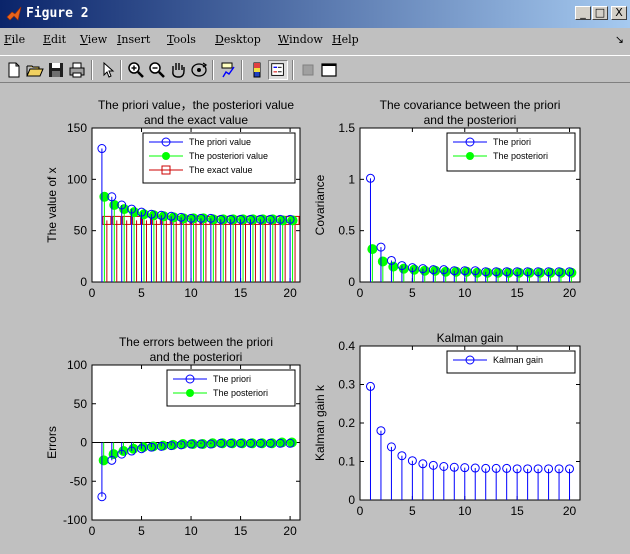 The height and width of the screenshot is (554, 630). Describe the element at coordinates (157, 70) in the screenshot. I see `zoom-out-icon` at that location.